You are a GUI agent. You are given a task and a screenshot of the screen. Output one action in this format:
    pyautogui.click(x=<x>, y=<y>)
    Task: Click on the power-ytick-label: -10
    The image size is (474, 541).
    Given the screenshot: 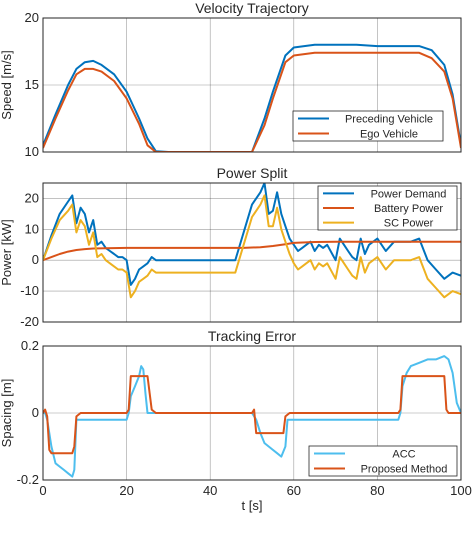 What is the action you would take?
    pyautogui.click(x=29, y=290)
    